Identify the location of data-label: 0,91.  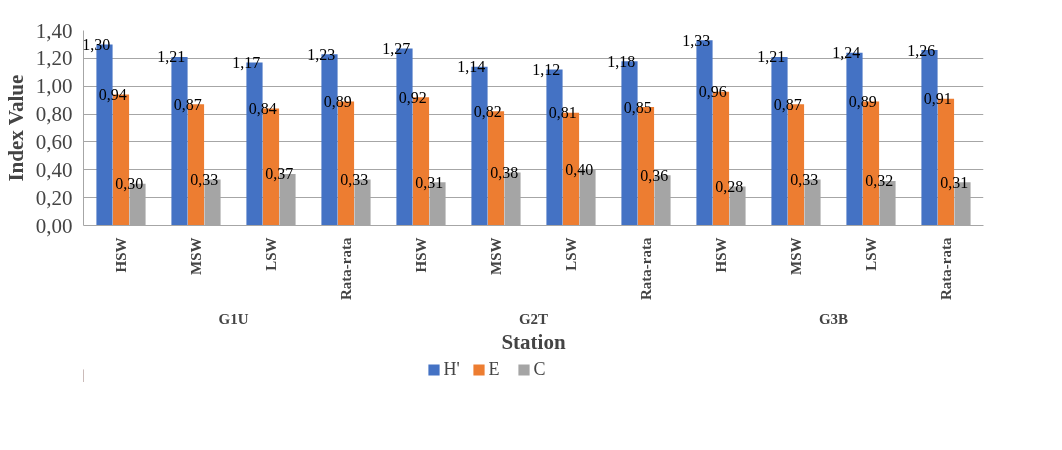
(937, 99).